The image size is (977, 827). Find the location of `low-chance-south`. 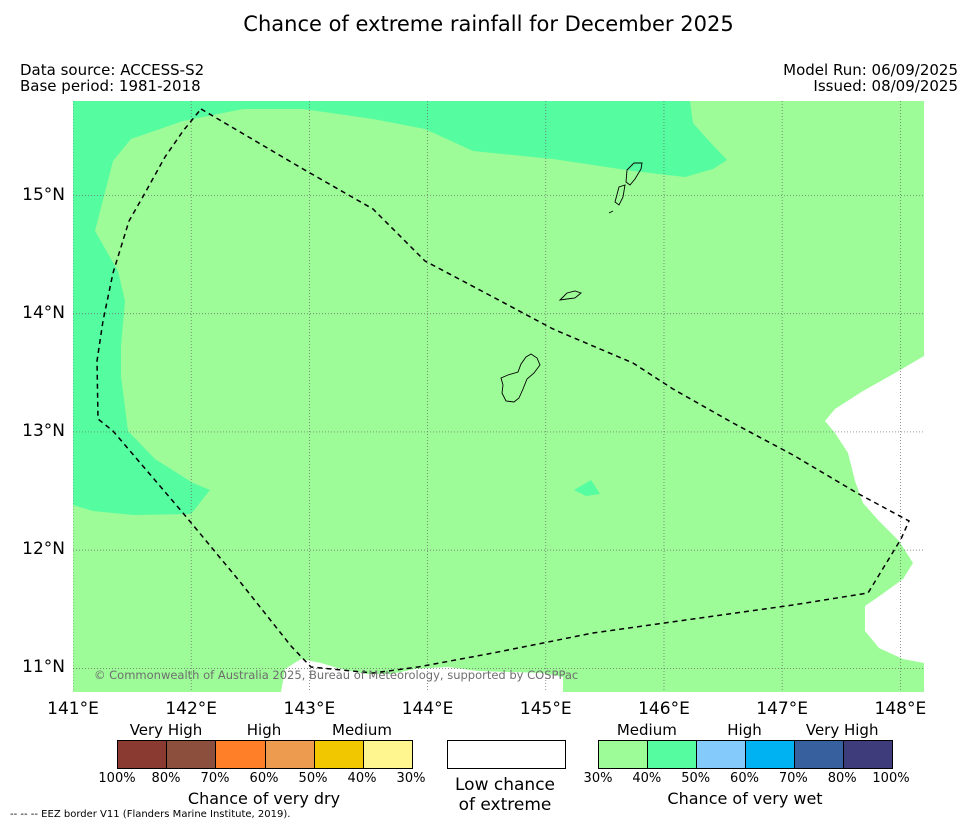

low-chance-south is located at coordinates (422, 675).